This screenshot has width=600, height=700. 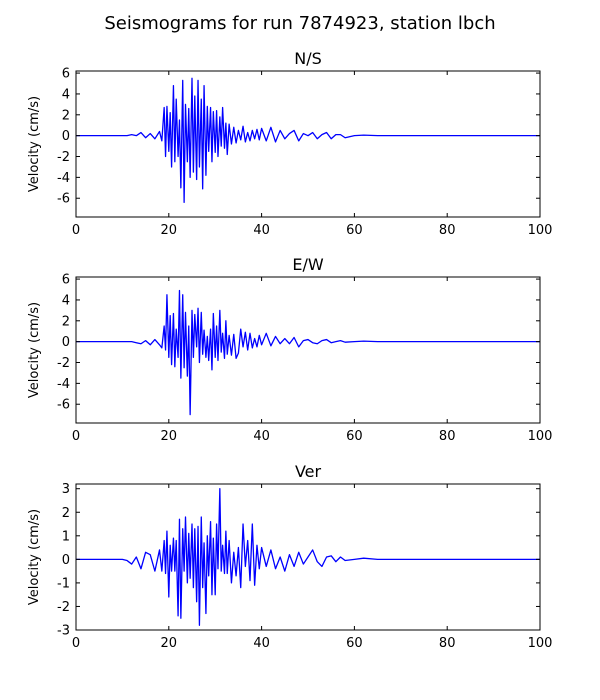 What do you see at coordinates (66, 115) in the screenshot?
I see `ns-ytick-label: 2` at bounding box center [66, 115].